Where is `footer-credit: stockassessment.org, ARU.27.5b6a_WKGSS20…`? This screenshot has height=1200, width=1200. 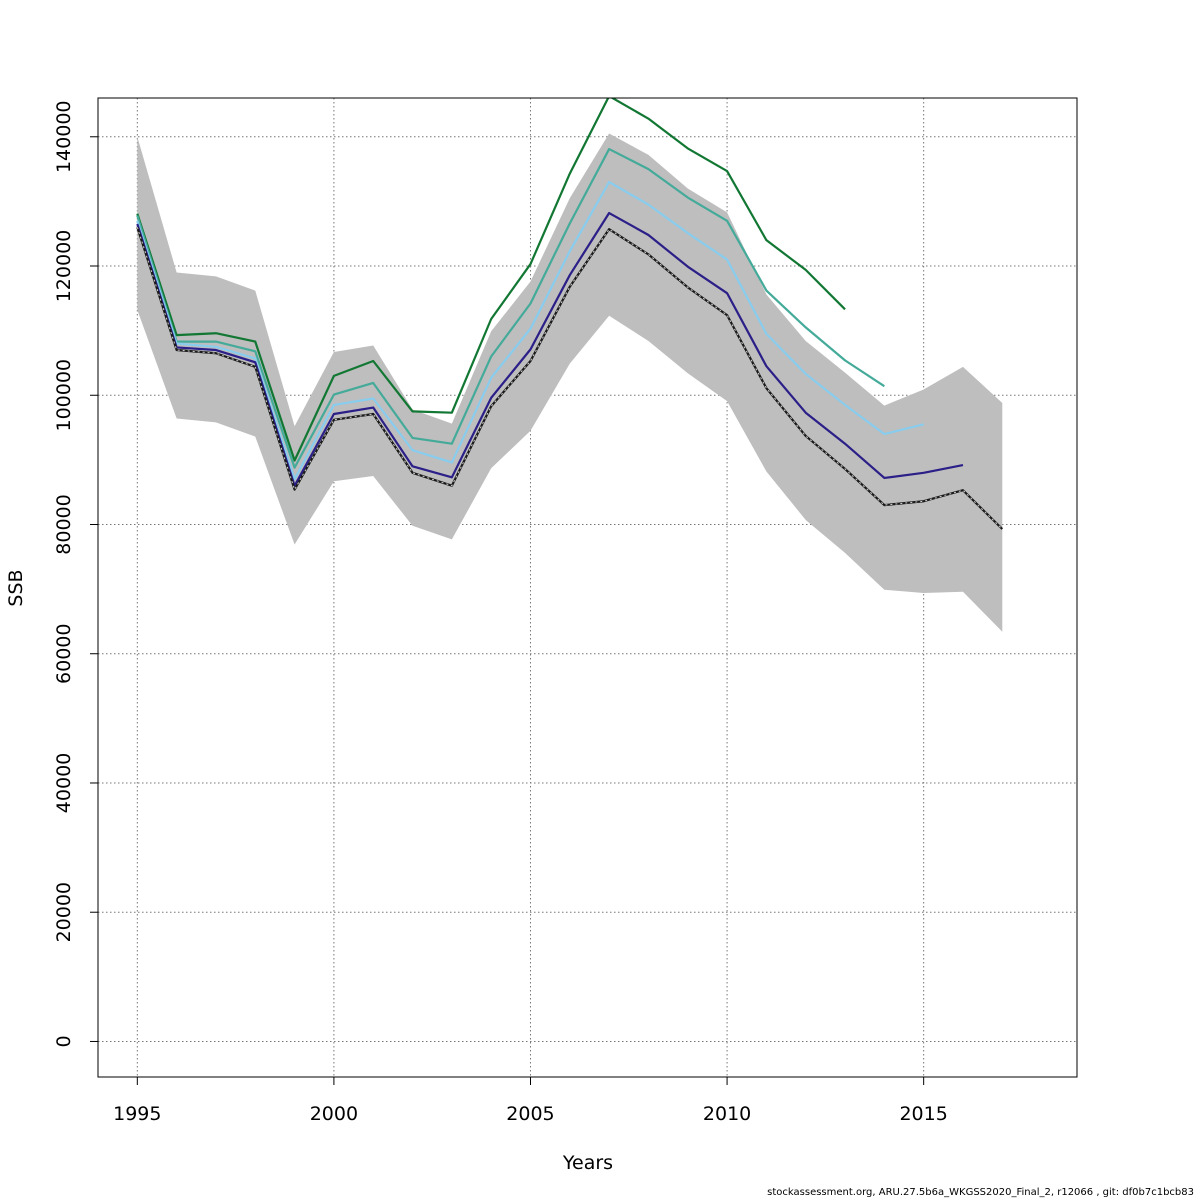 footer-credit: stockassessment.org, ARU.27.5b6a_WKGSS20… is located at coordinates (980, 1192).